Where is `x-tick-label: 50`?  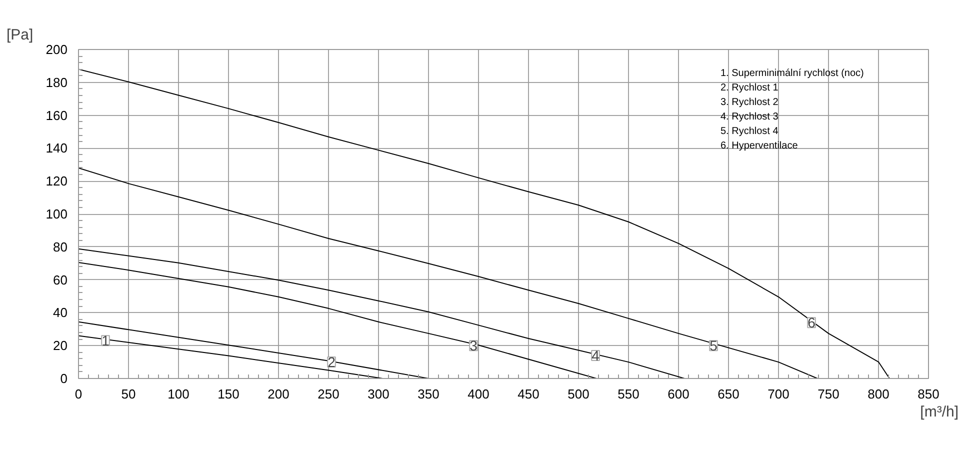
x-tick-label: 50 is located at coordinates (128, 394).